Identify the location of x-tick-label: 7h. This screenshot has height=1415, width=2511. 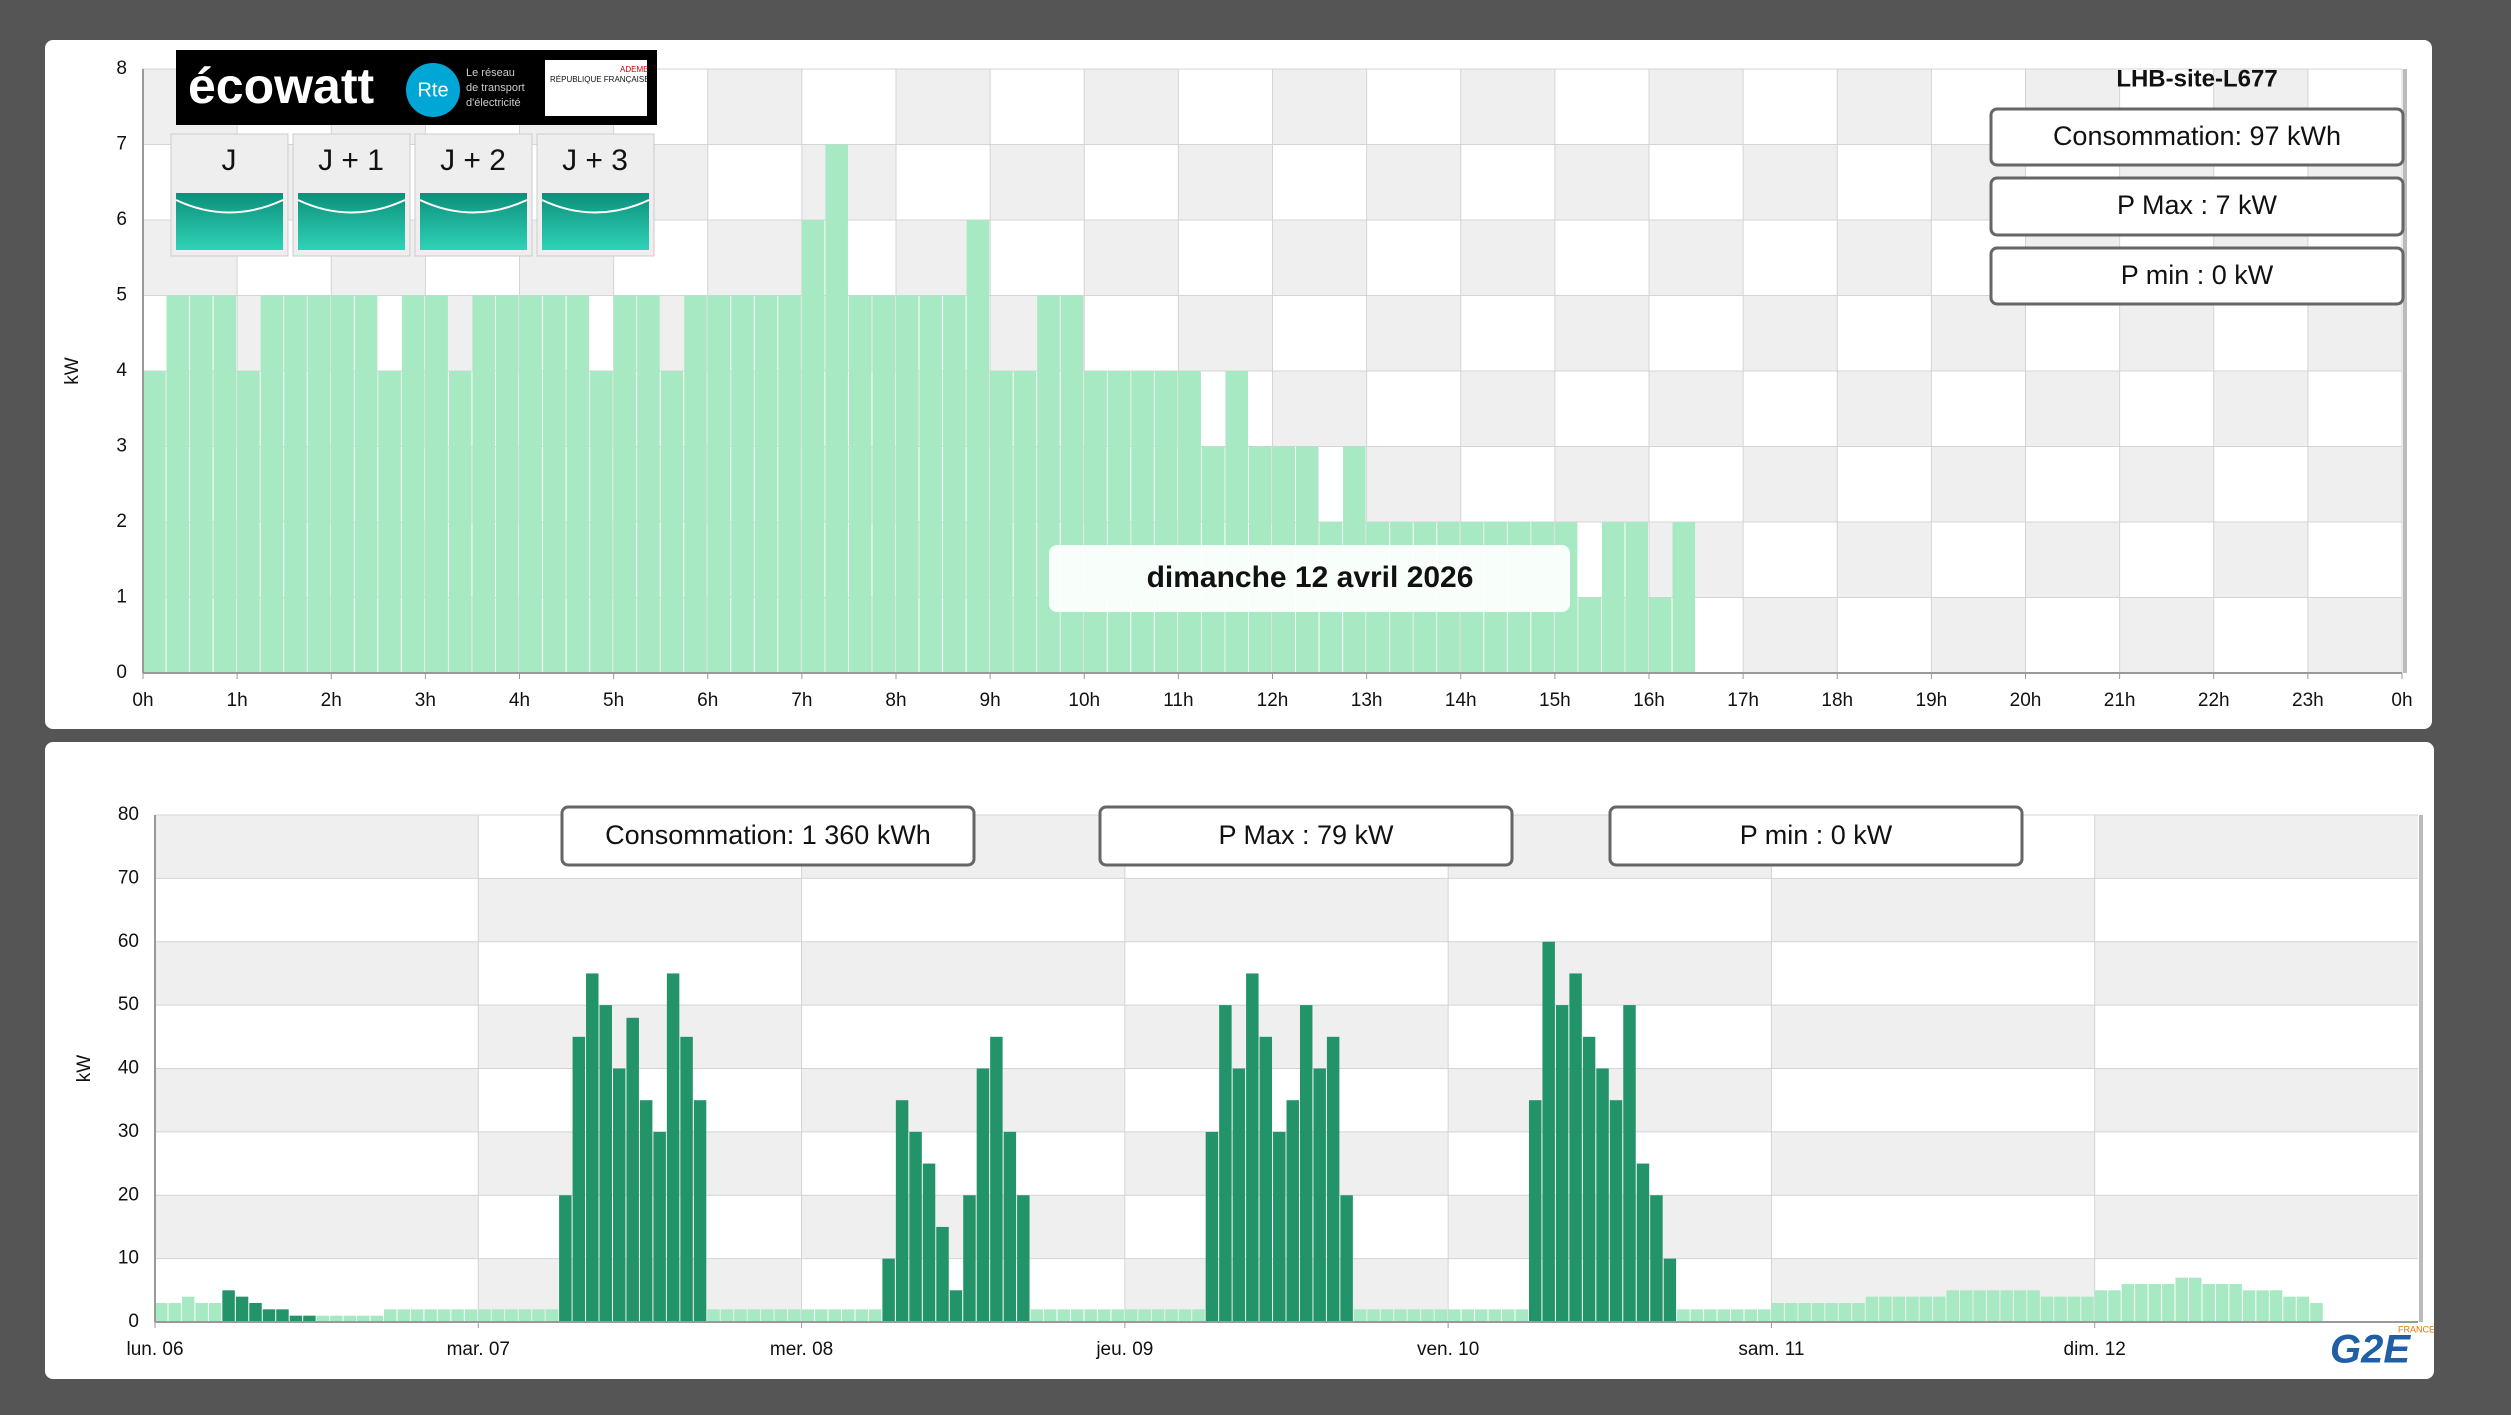
(801, 700).